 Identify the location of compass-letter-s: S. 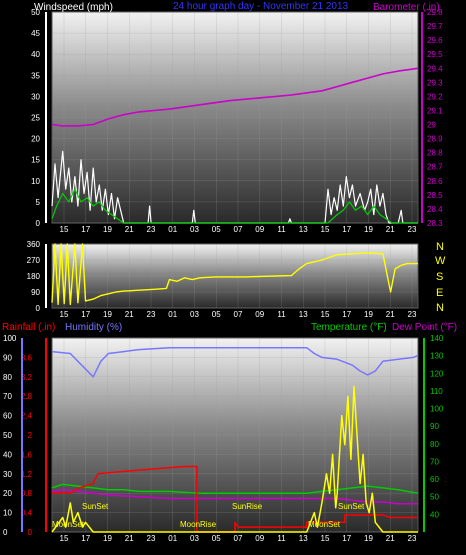
(439, 277).